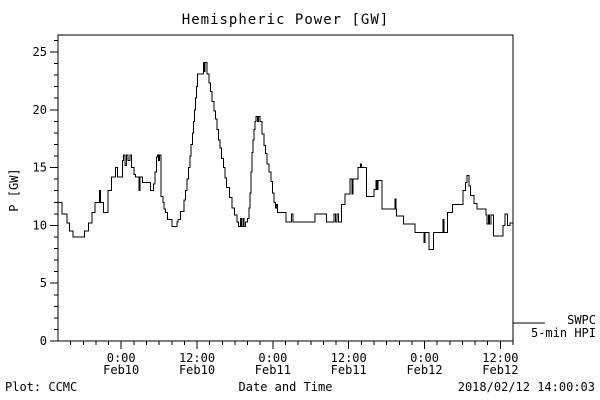 The image size is (600, 400). What do you see at coordinates (563, 333) in the screenshot?
I see `legend-cadence-label: 5-min HPI` at bounding box center [563, 333].